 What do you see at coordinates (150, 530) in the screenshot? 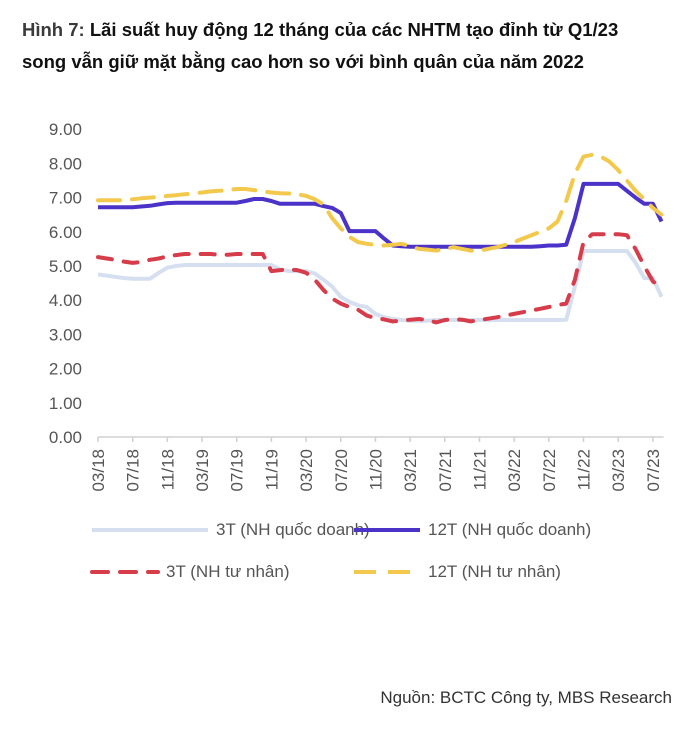
I see `legend-swatch-solid-lightblue` at bounding box center [150, 530].